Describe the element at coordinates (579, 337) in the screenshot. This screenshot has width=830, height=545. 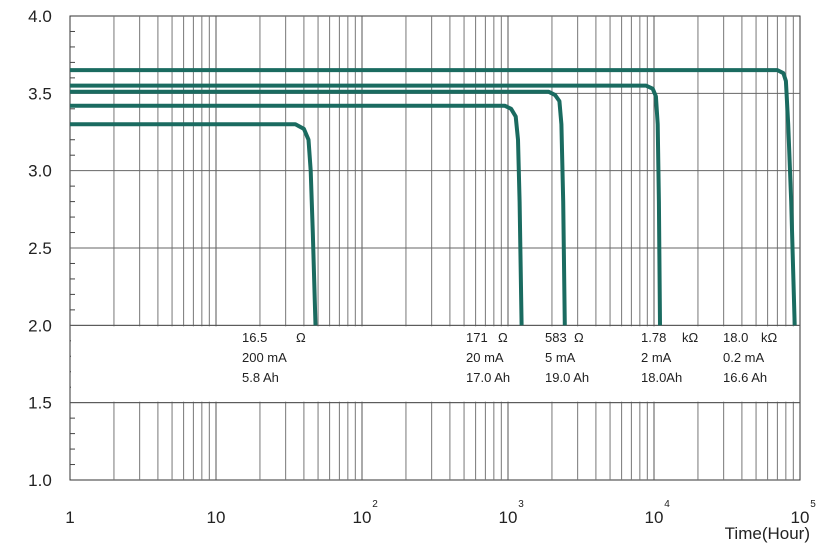
I see `annotation-load-unit-3: Ω` at that location.